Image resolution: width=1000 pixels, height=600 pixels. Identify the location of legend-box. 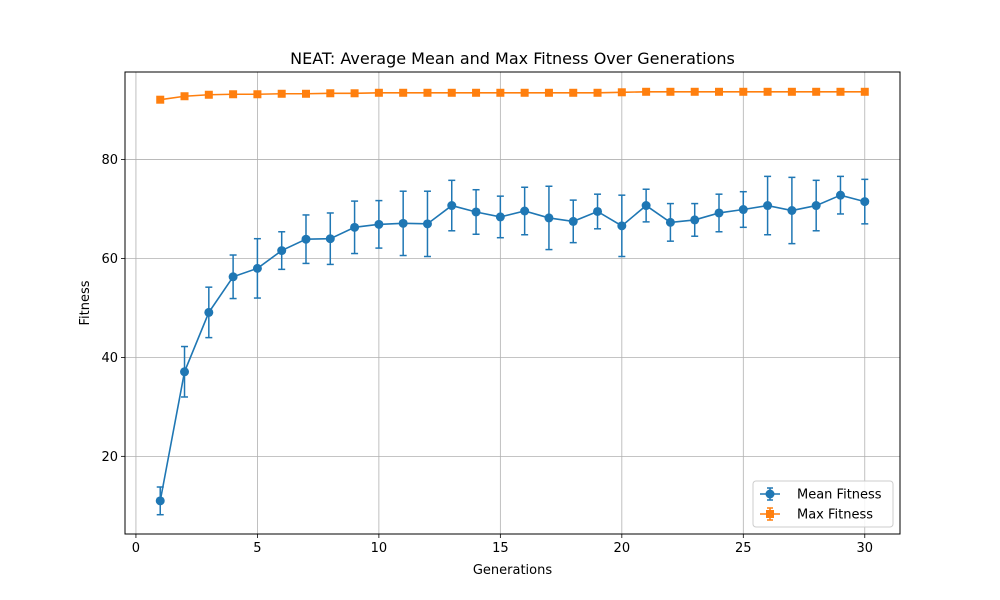
(823, 504).